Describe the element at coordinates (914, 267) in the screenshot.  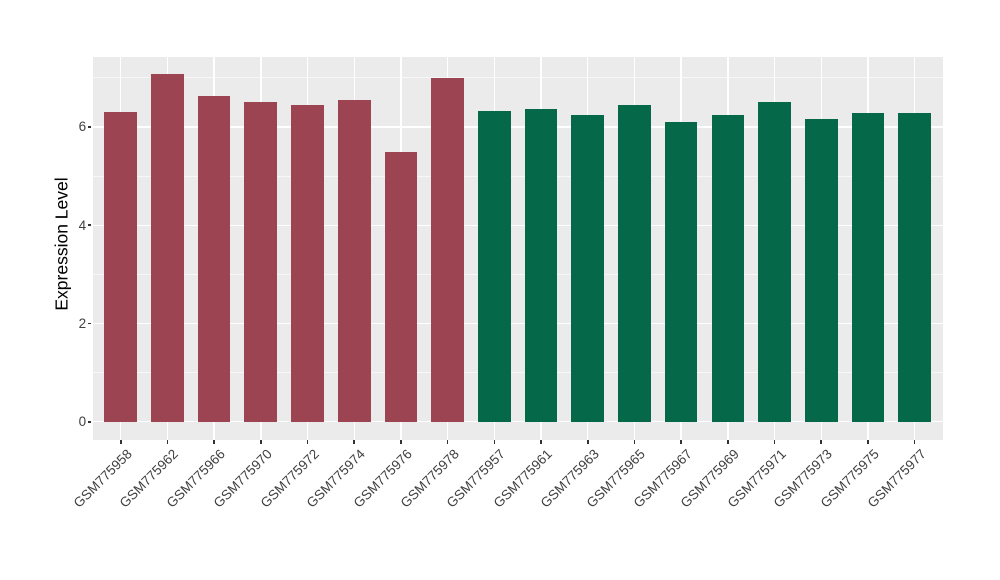
I see `bar-GSM775977` at that location.